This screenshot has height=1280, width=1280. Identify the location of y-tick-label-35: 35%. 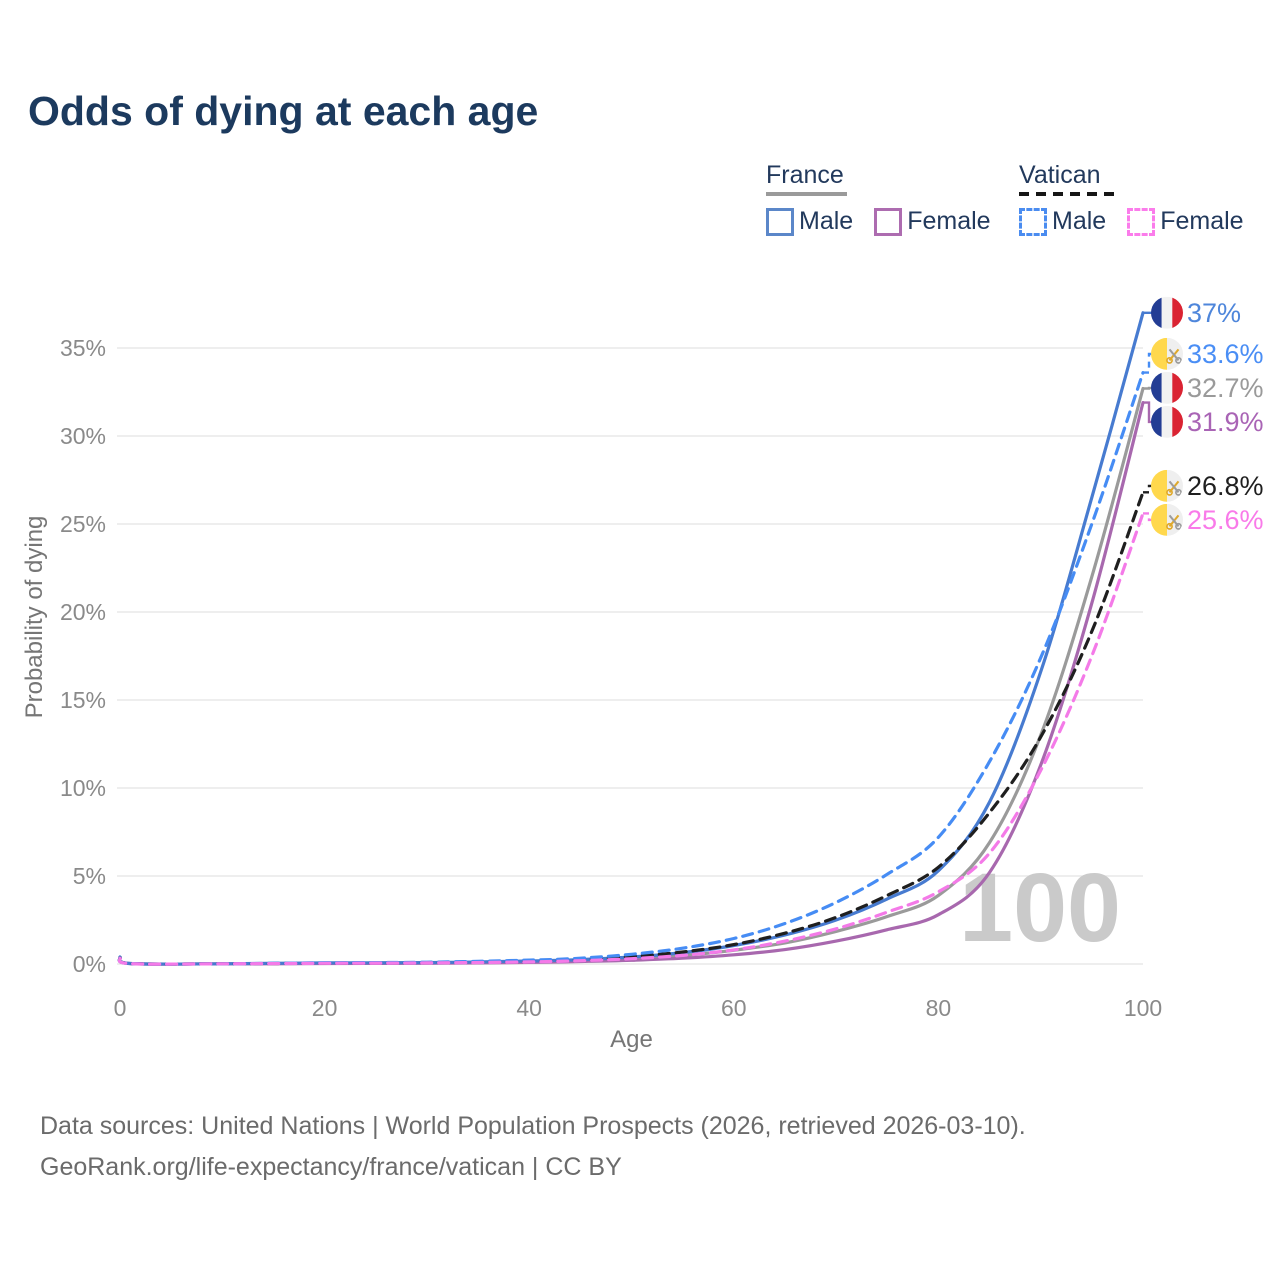
(83, 348).